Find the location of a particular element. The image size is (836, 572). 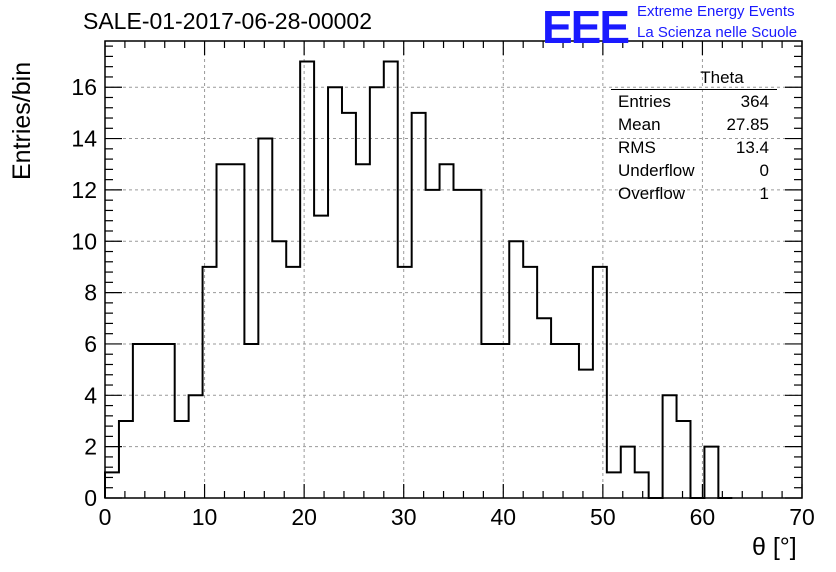

y-tick-label: 6 is located at coordinates (90, 344).